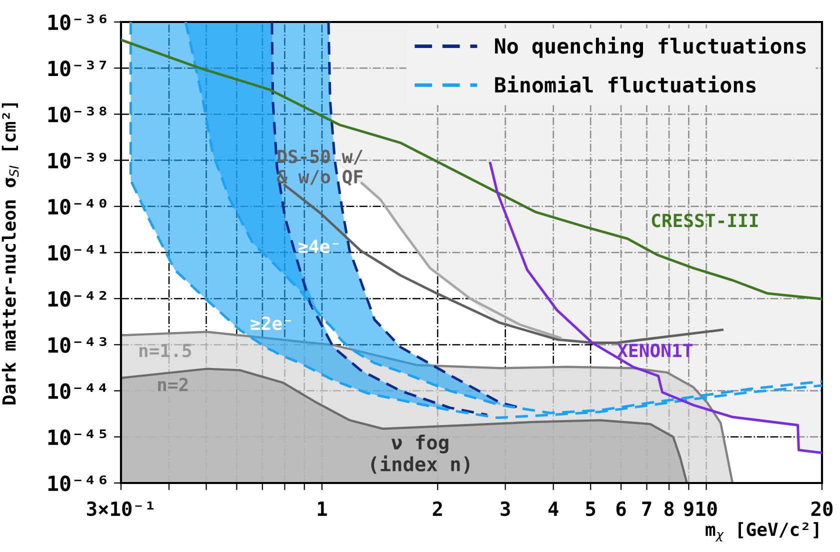 The width and height of the screenshot is (840, 552). What do you see at coordinates (689, 509) in the screenshot?
I see `x-tick-label: 9` at bounding box center [689, 509].